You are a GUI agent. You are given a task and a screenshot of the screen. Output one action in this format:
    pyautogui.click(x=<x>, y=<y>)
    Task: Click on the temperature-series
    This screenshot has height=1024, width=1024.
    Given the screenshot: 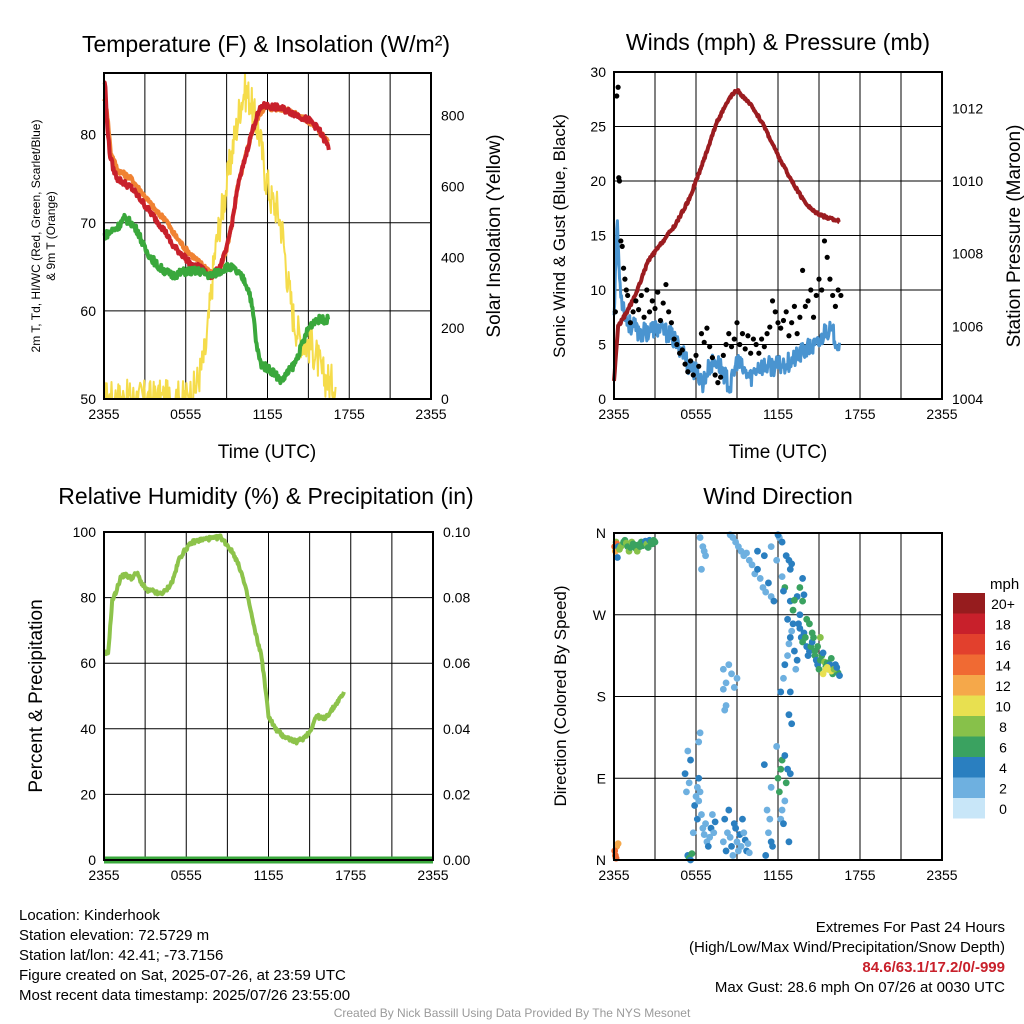 What is the action you would take?
    pyautogui.click(x=219, y=236)
    